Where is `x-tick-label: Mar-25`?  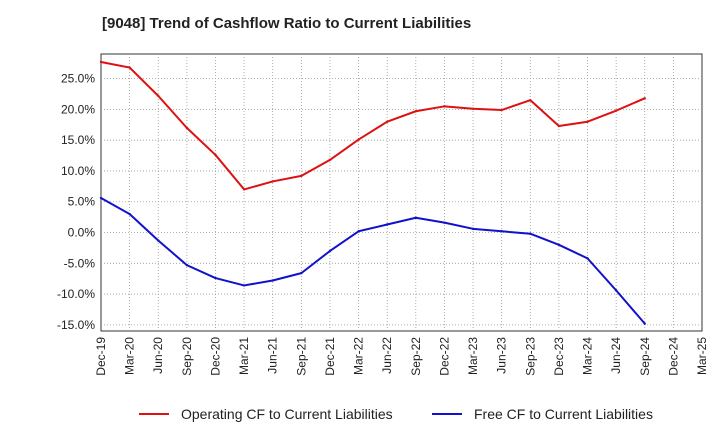
x-tick-label: Mar-25 is located at coordinates (702, 356).